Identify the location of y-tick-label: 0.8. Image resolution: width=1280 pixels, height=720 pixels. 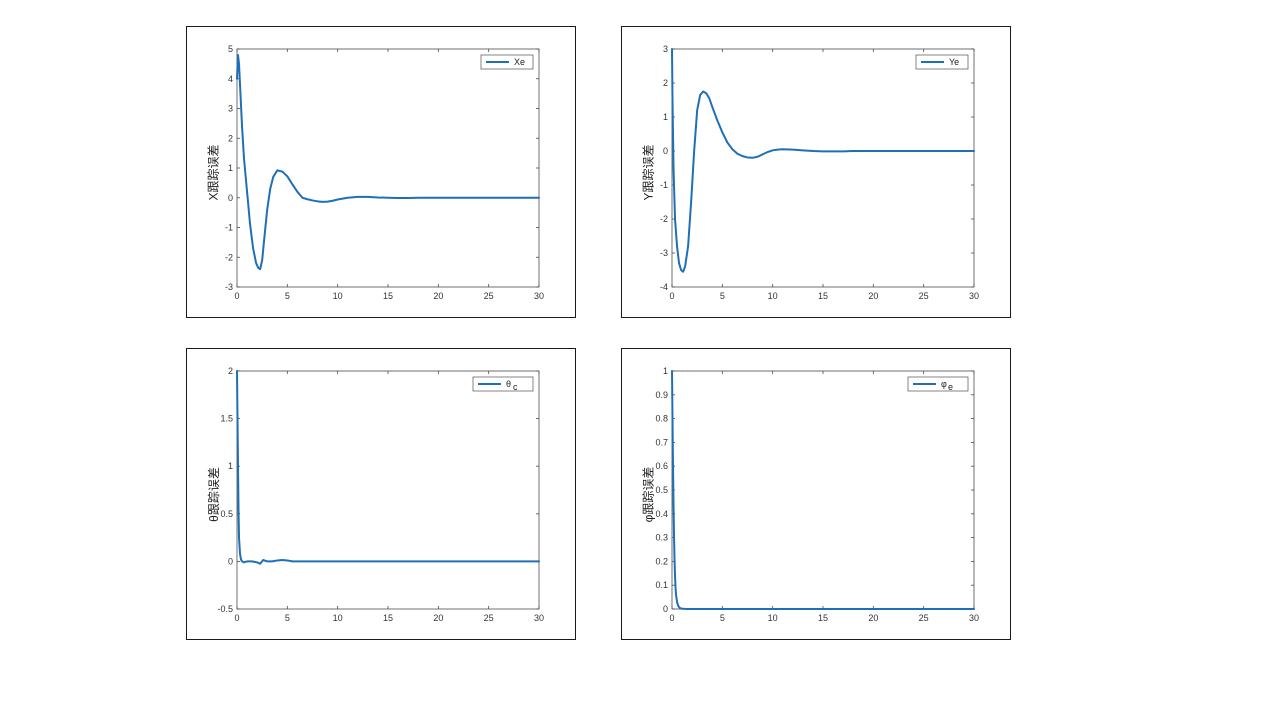
(661, 419).